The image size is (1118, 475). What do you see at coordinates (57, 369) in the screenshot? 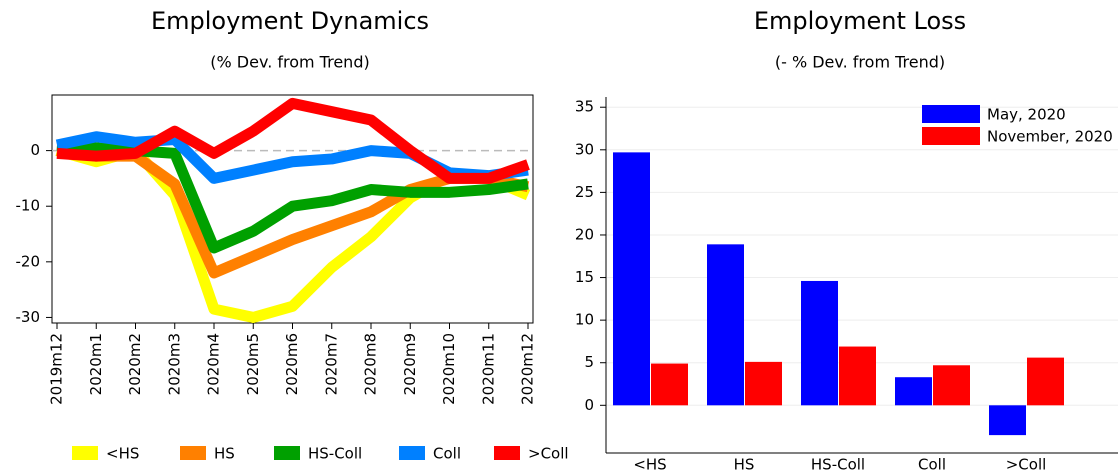
I see `x-tick-label: 2019m12` at bounding box center [57, 369].